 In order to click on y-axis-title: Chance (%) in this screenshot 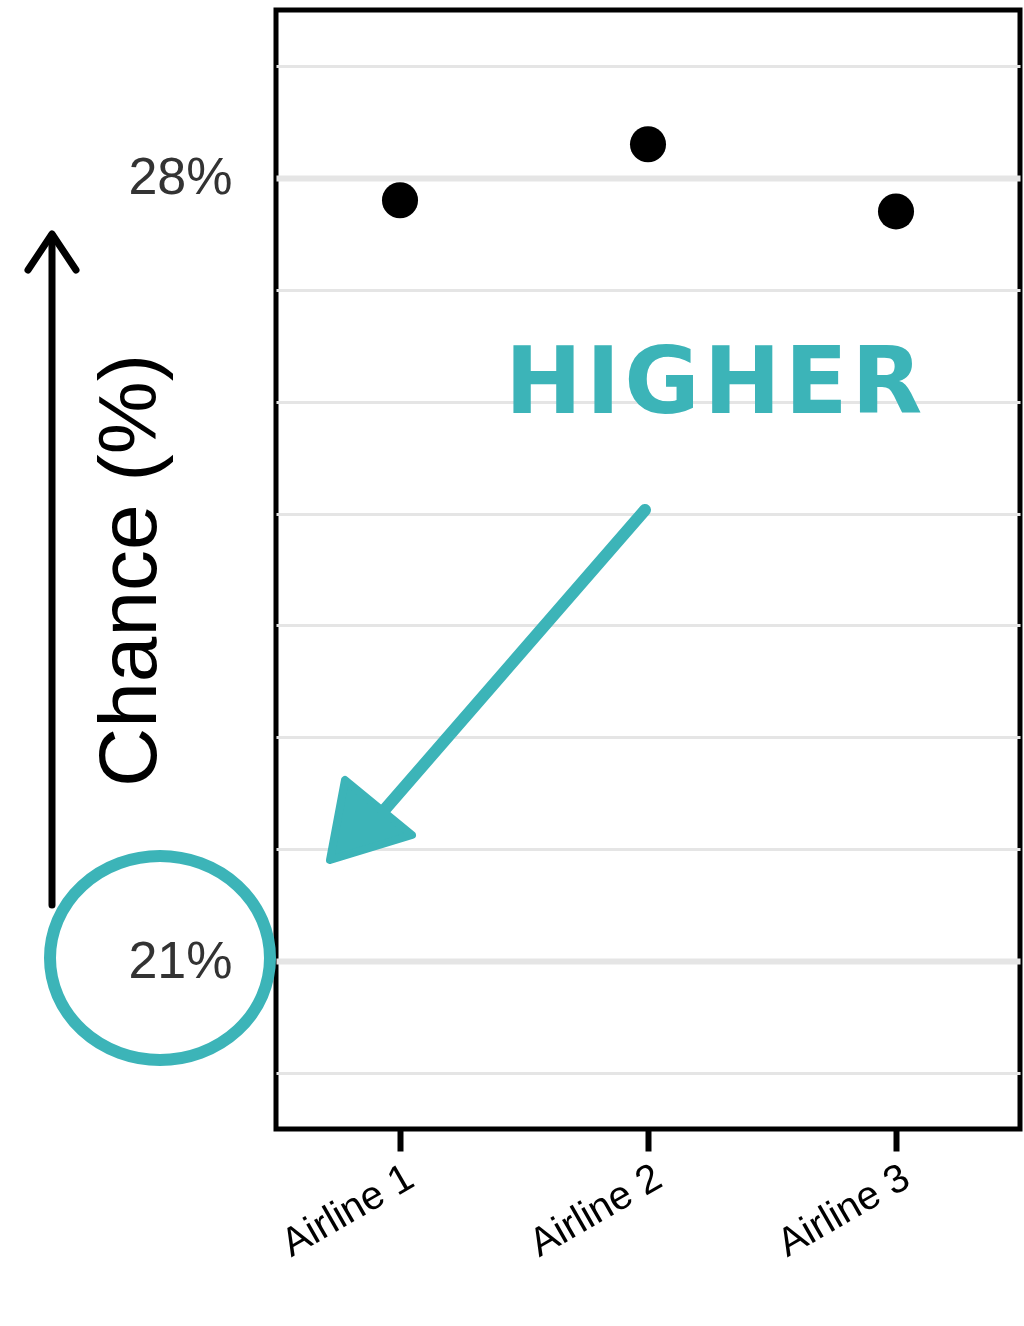, I will do `click(127, 570)`.